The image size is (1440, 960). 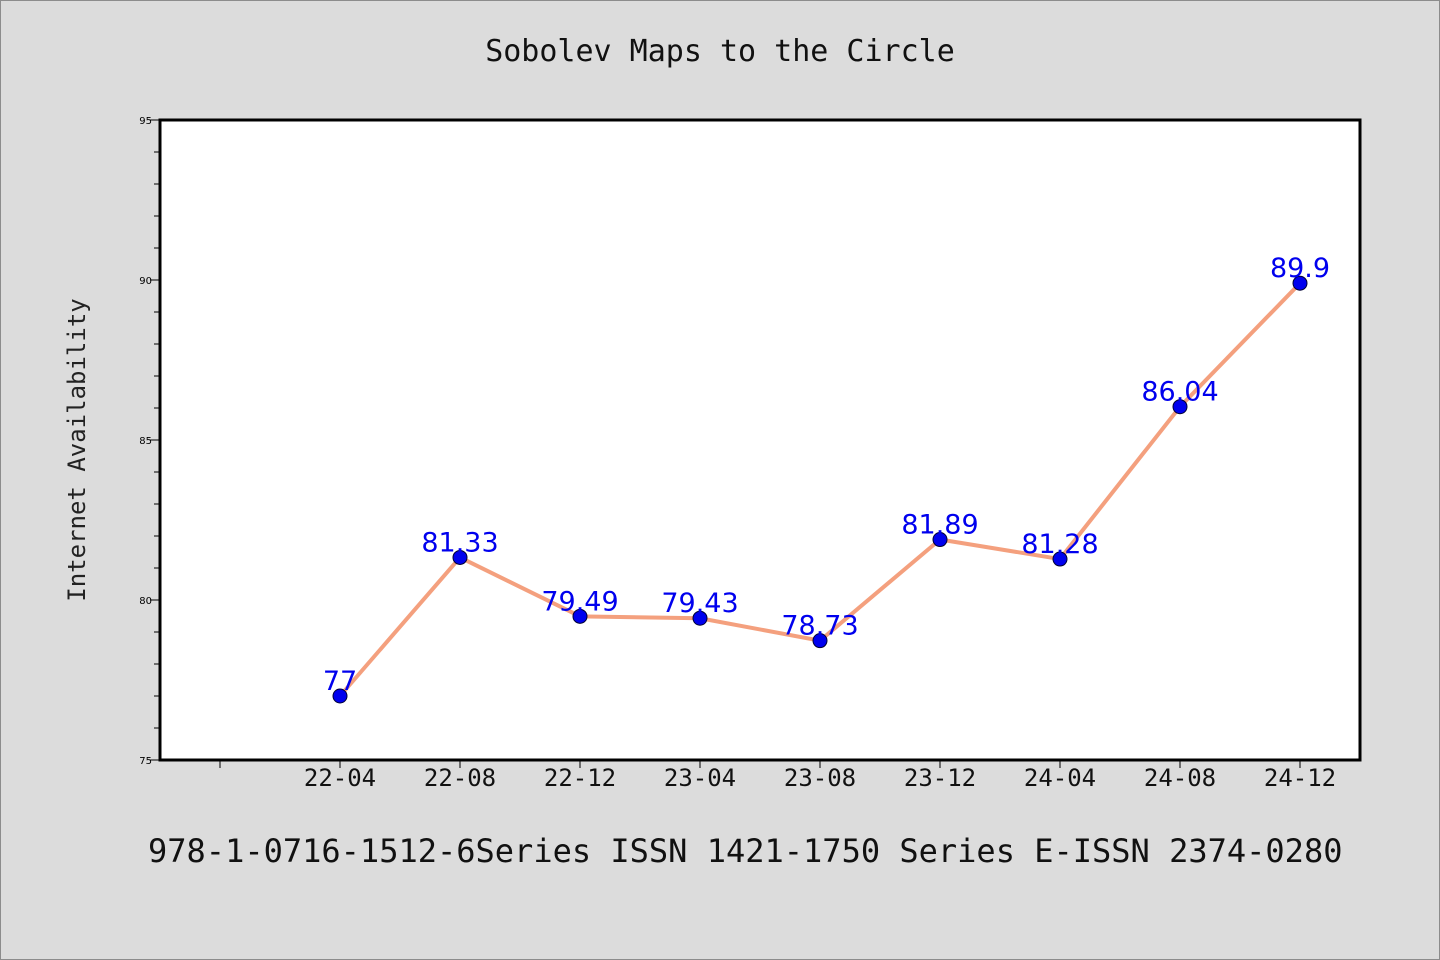 I want to click on x-tick-label: 23-12, so click(x=940, y=778).